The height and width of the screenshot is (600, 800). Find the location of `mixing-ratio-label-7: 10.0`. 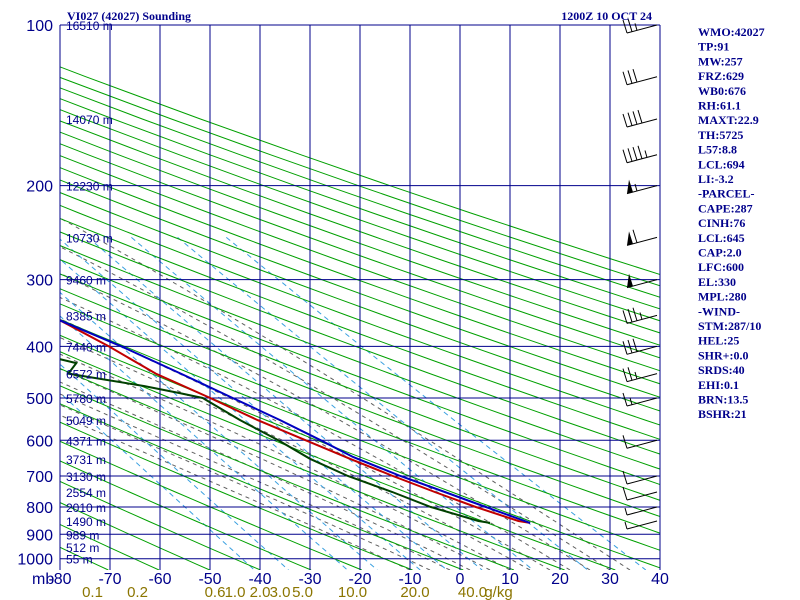

mixing-ratio-label-7: 10.0 is located at coordinates (352, 592).